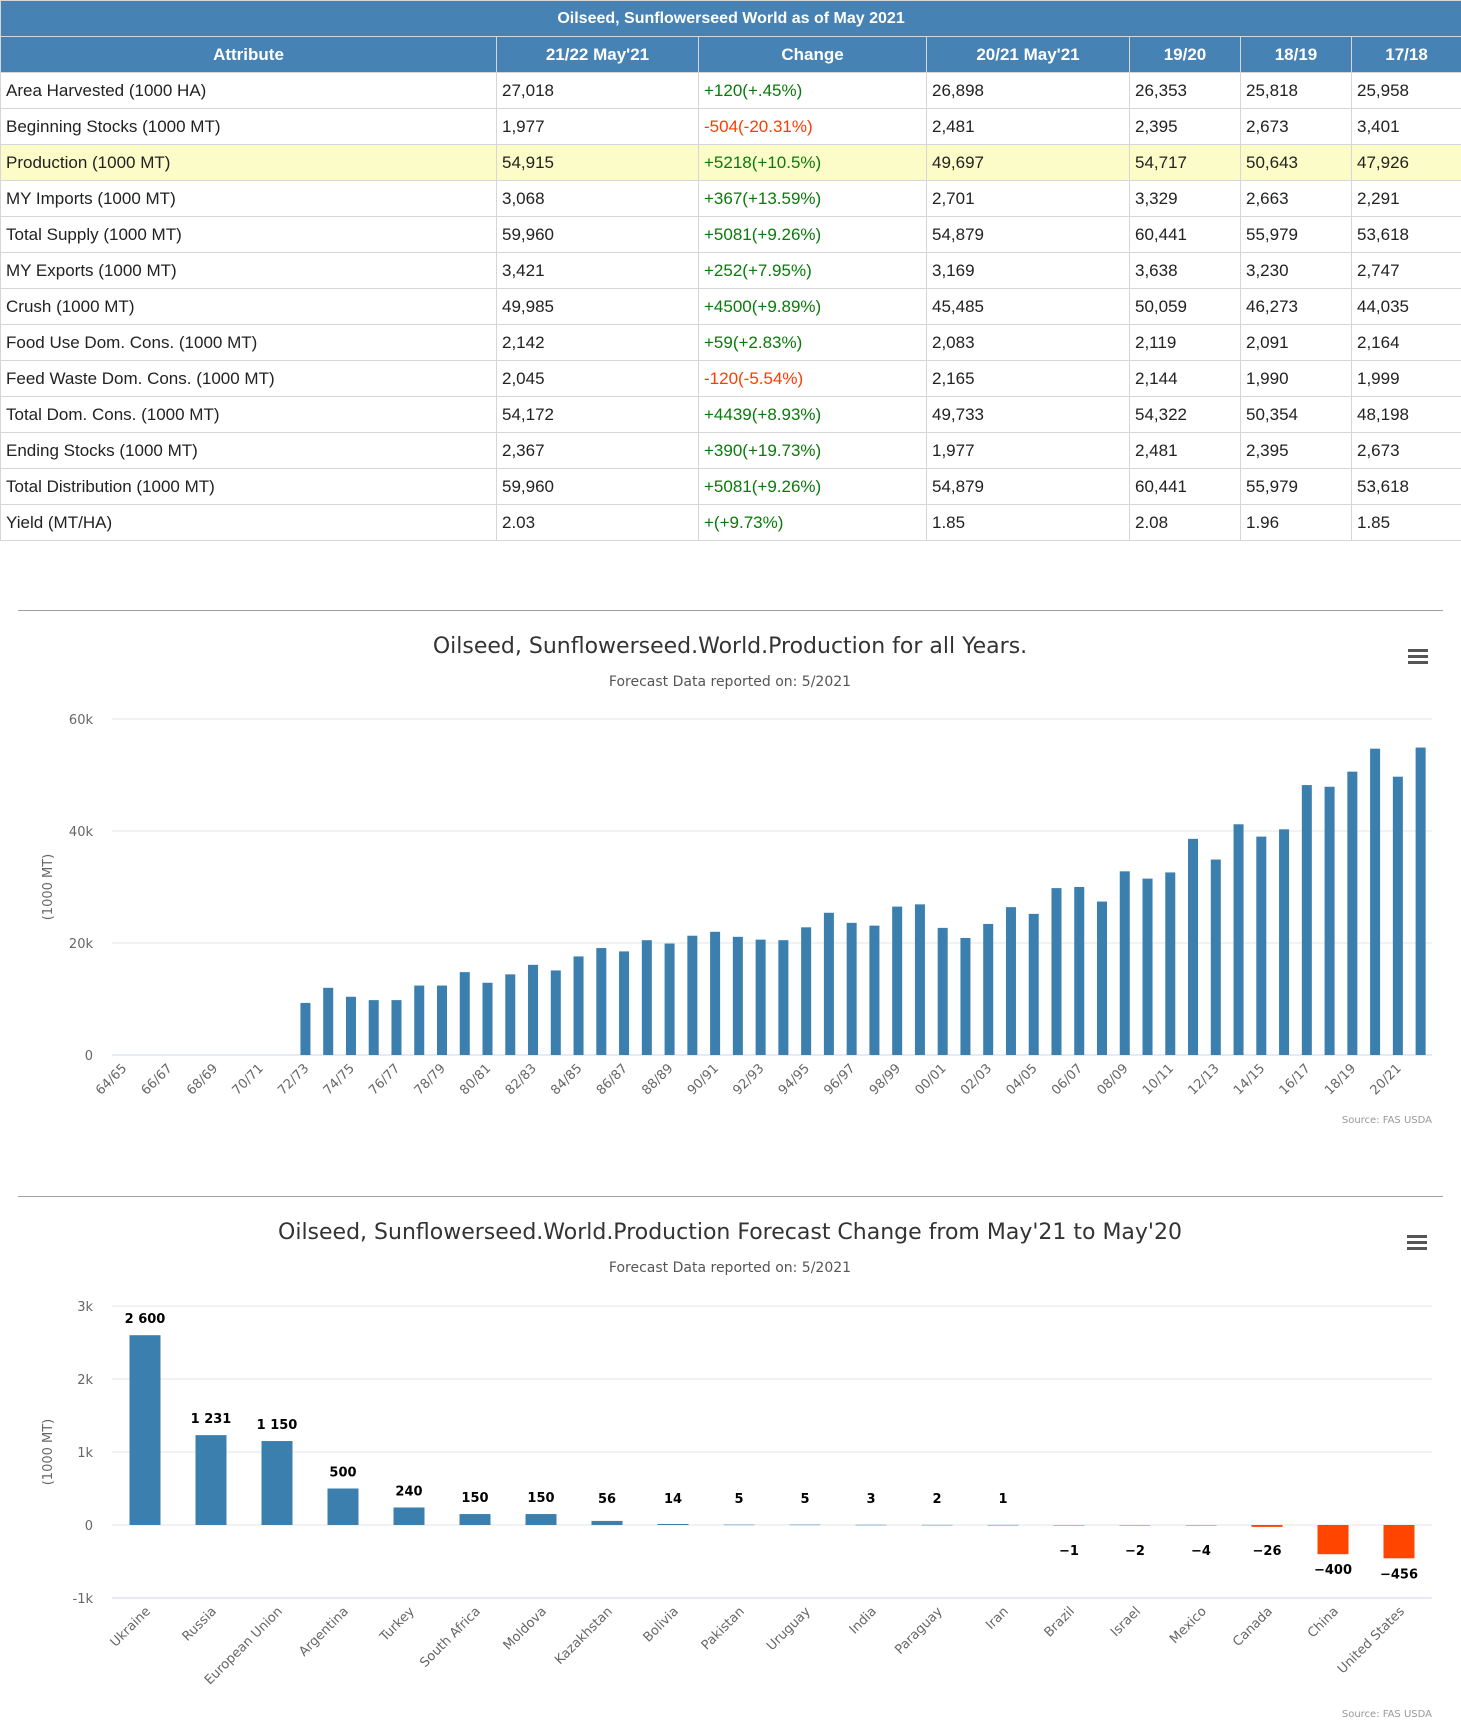 This screenshot has height=1732, width=1461. Describe the element at coordinates (598, 307) in the screenshot. I see `value-cell: 49,985` at that location.